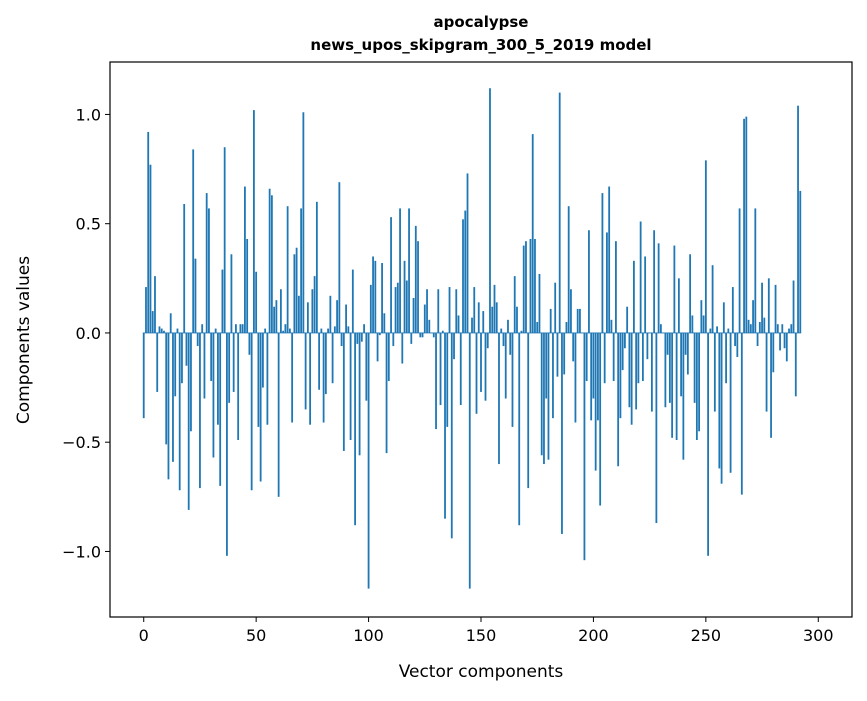  What do you see at coordinates (81, 442) in the screenshot?
I see `y-tick-label: −0.5` at bounding box center [81, 442].